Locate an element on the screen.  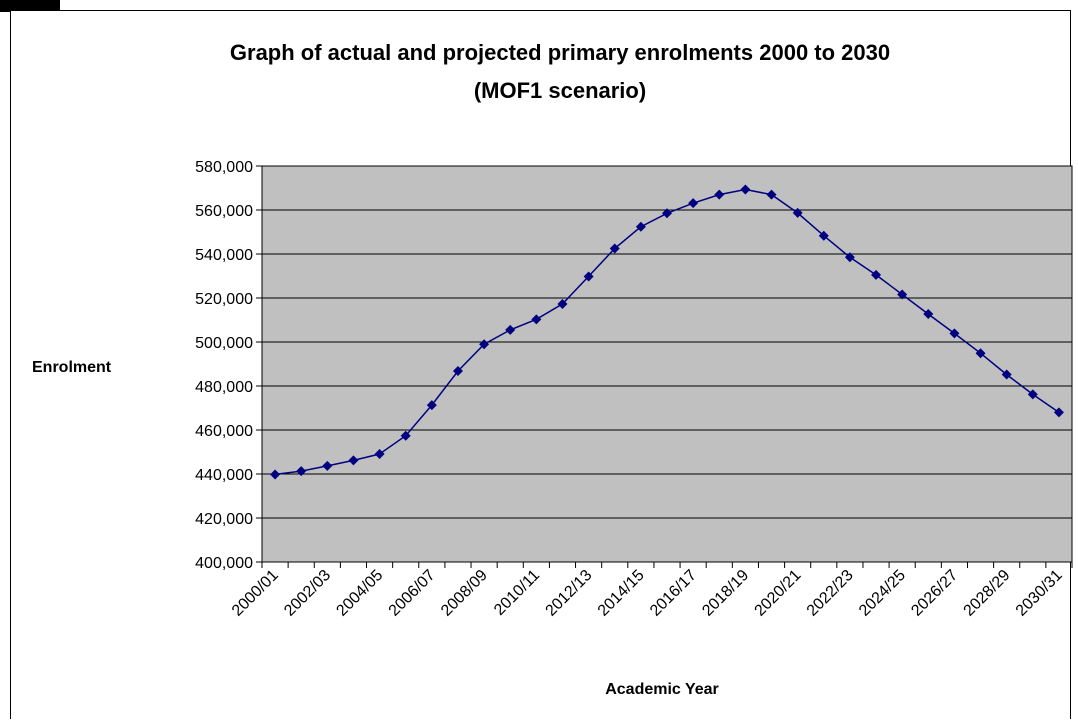
x-tick-label: 2030/31 is located at coordinates (1039, 593).